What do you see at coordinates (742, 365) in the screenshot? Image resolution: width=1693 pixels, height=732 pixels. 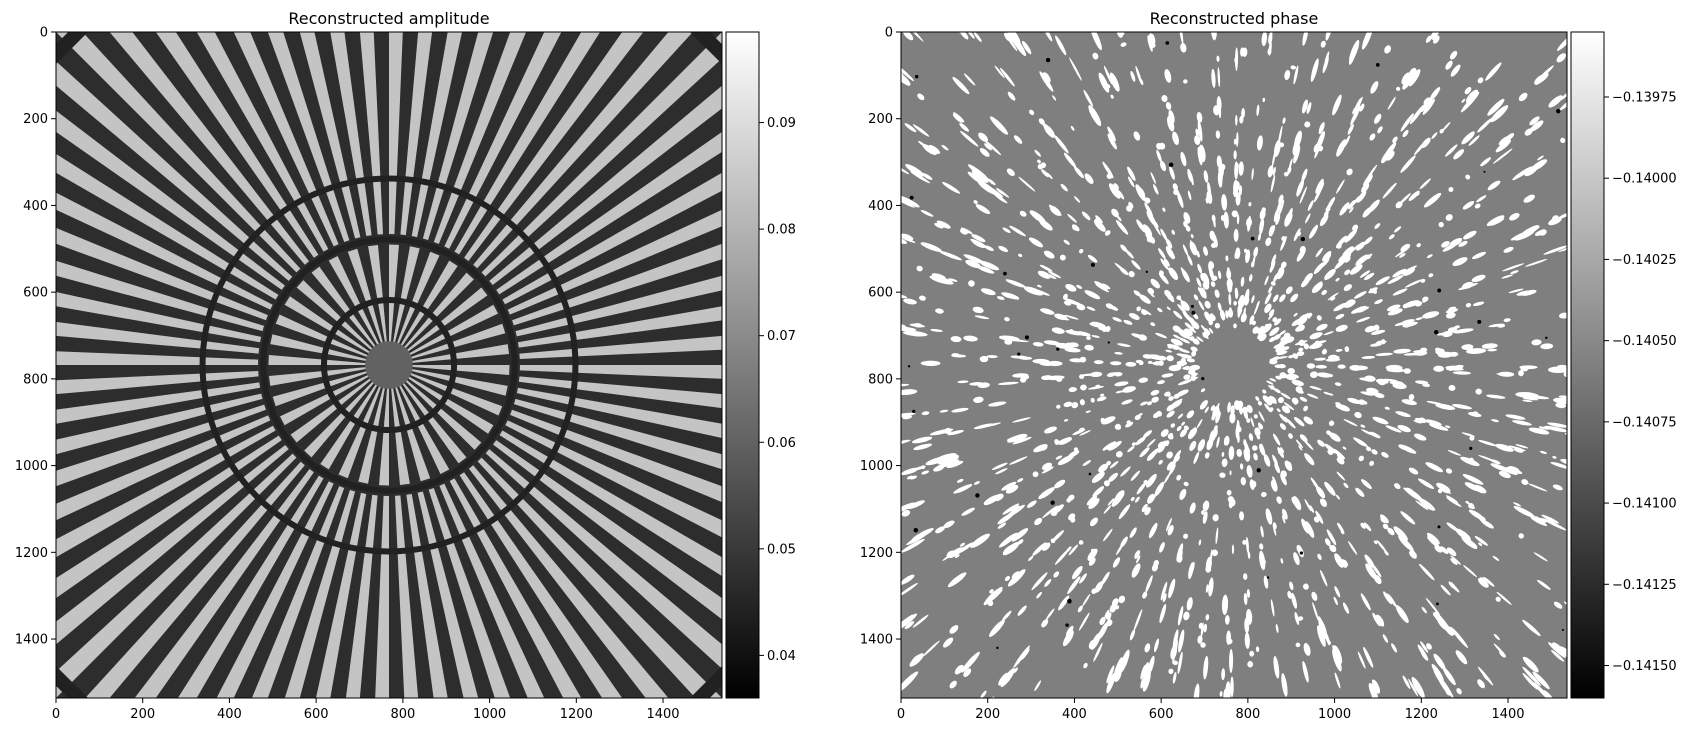 I see `amplitude-colorbar-gradient` at bounding box center [742, 365].